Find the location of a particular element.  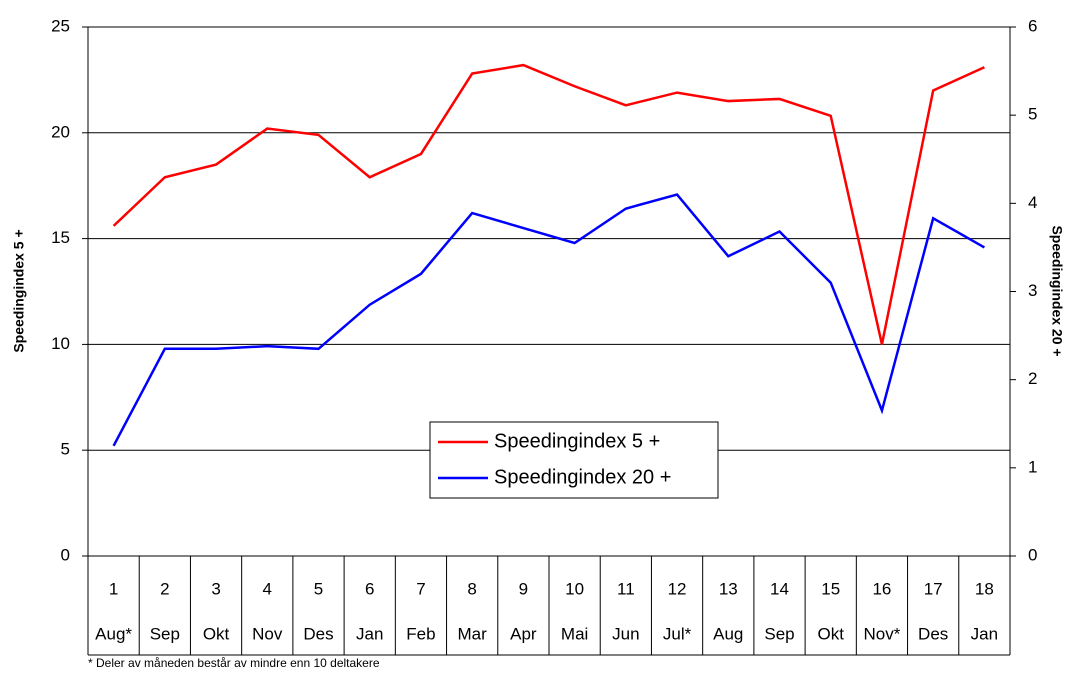

y2-tick-label: 0 is located at coordinates (1032, 554).